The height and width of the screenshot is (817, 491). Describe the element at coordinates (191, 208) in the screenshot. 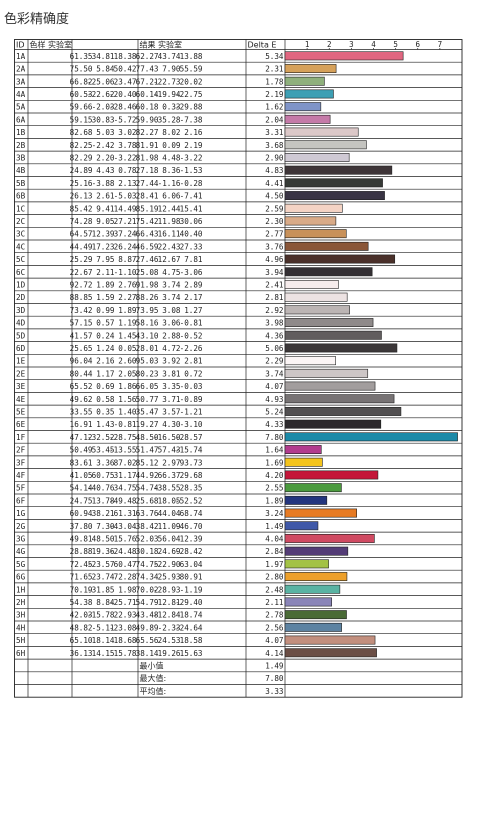

I see `result-lab-value: 15.41` at that location.